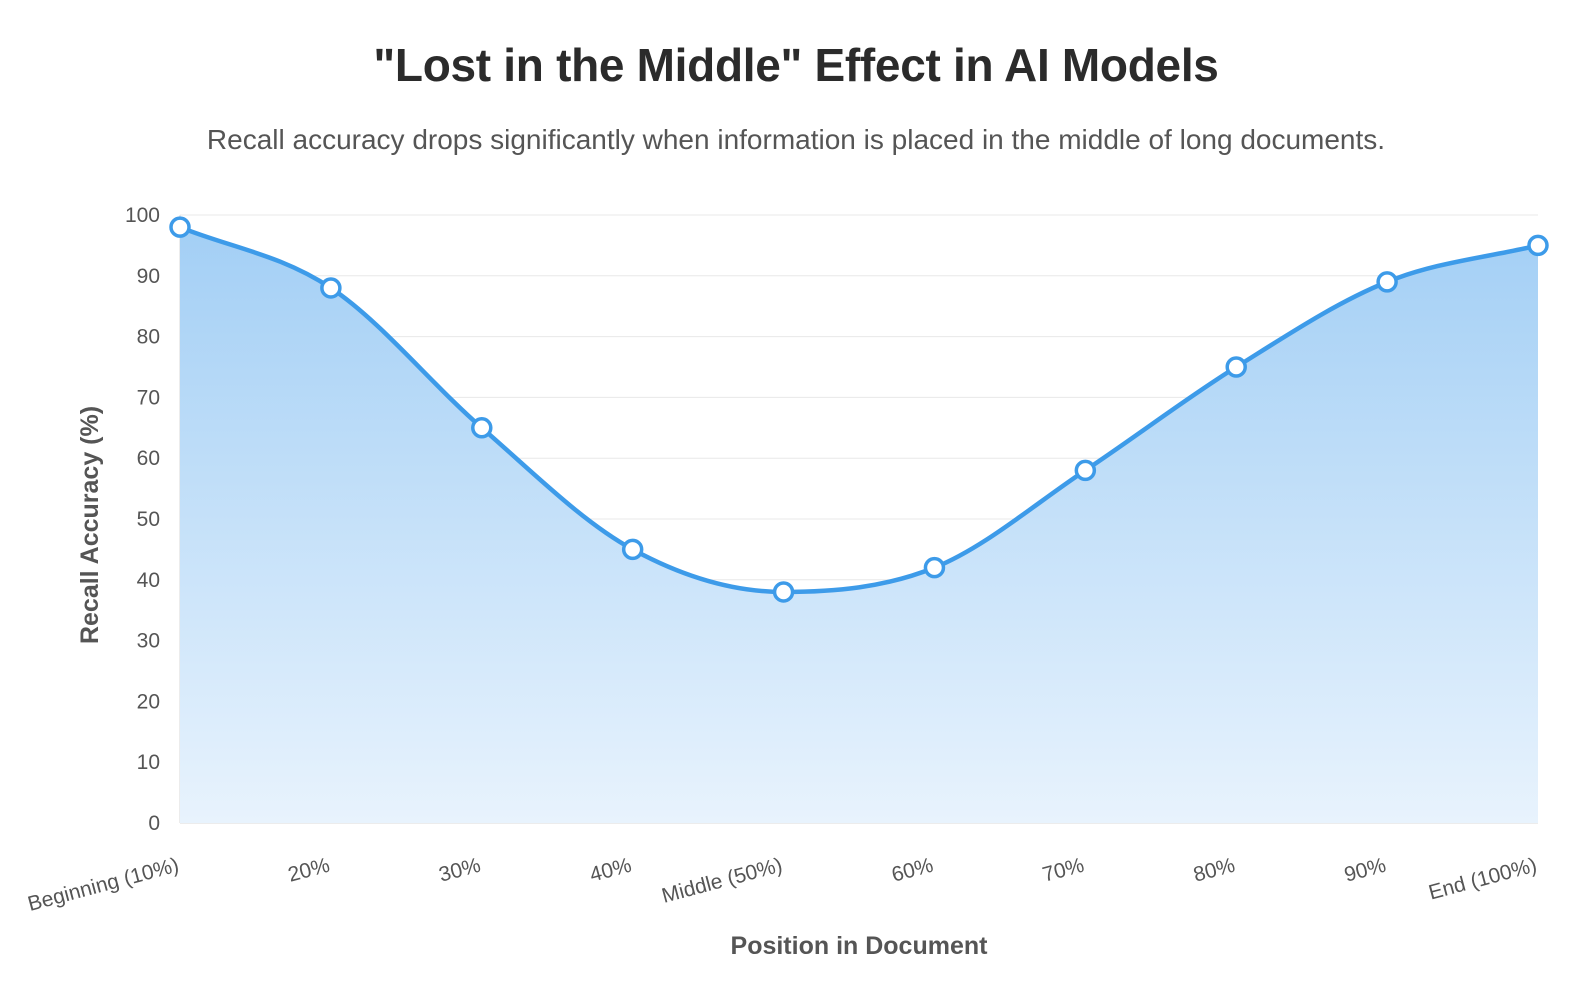 The image size is (1592, 996). I want to click on chart-title: "Lost in the Middle" Effect in AI Models, so click(796, 65).